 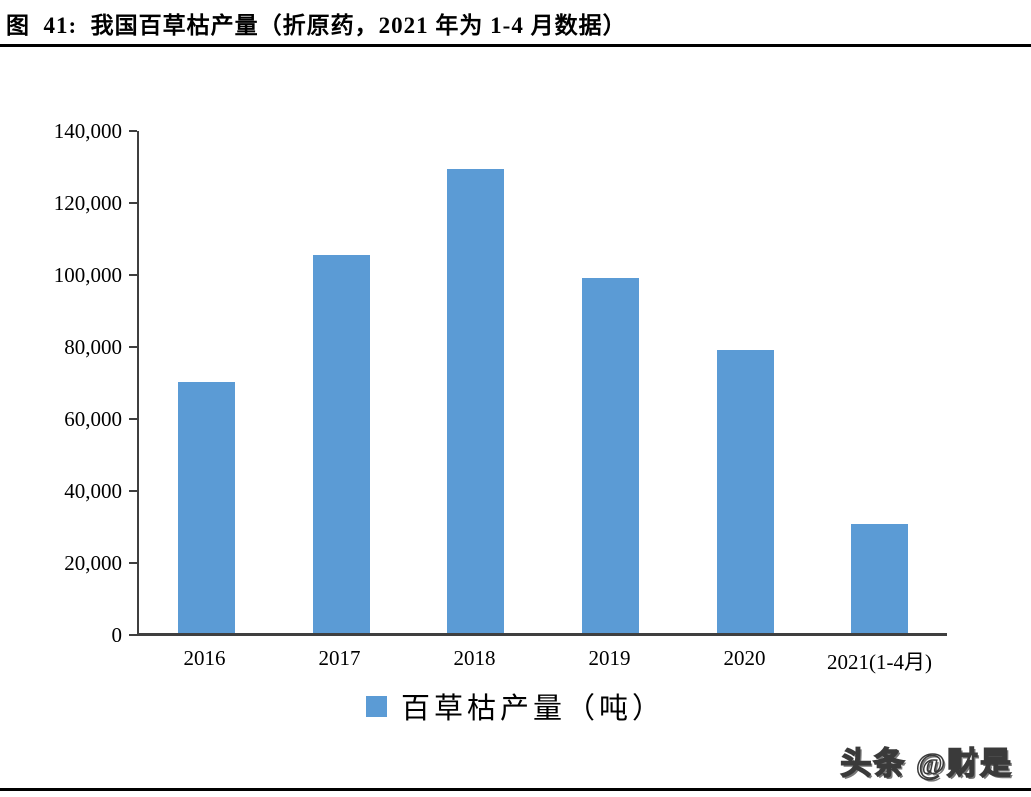 What do you see at coordinates (744, 658) in the screenshot?
I see `x-tick-label: 2020` at bounding box center [744, 658].